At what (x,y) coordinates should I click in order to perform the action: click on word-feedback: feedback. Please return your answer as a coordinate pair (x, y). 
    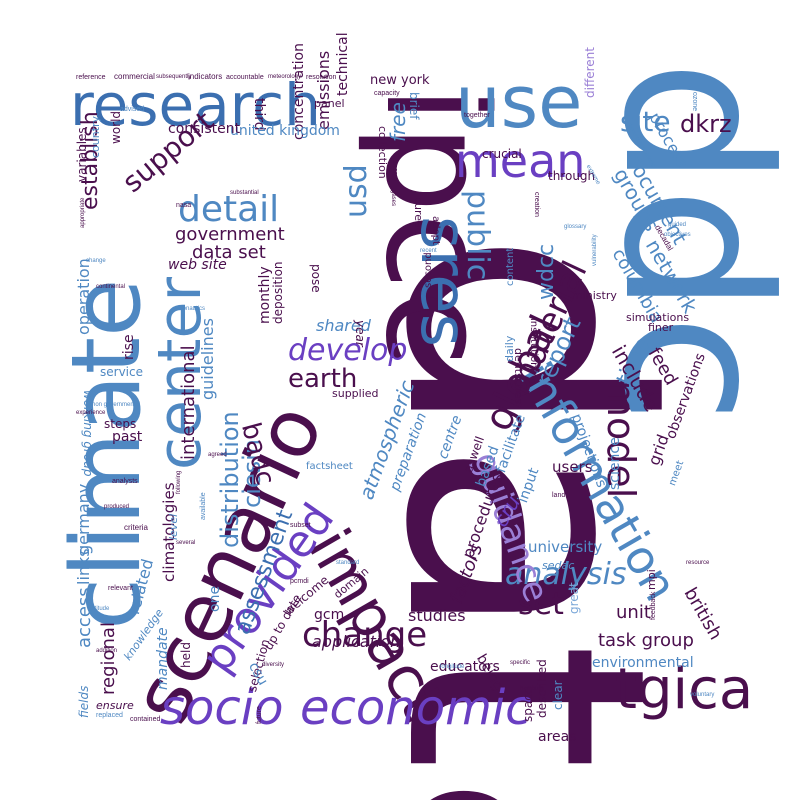
    Looking at the image, I should click on (653, 605).